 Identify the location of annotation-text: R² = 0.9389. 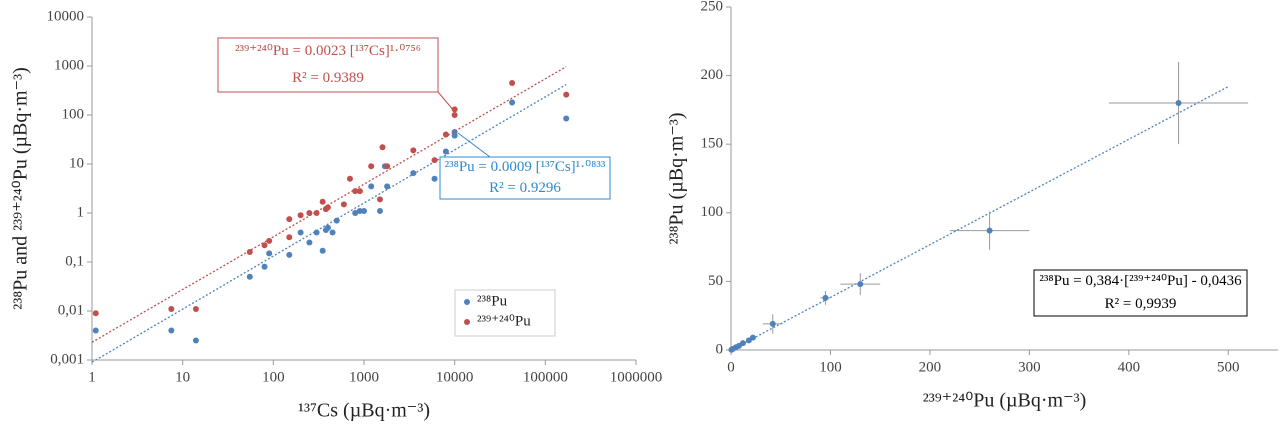
(328, 78).